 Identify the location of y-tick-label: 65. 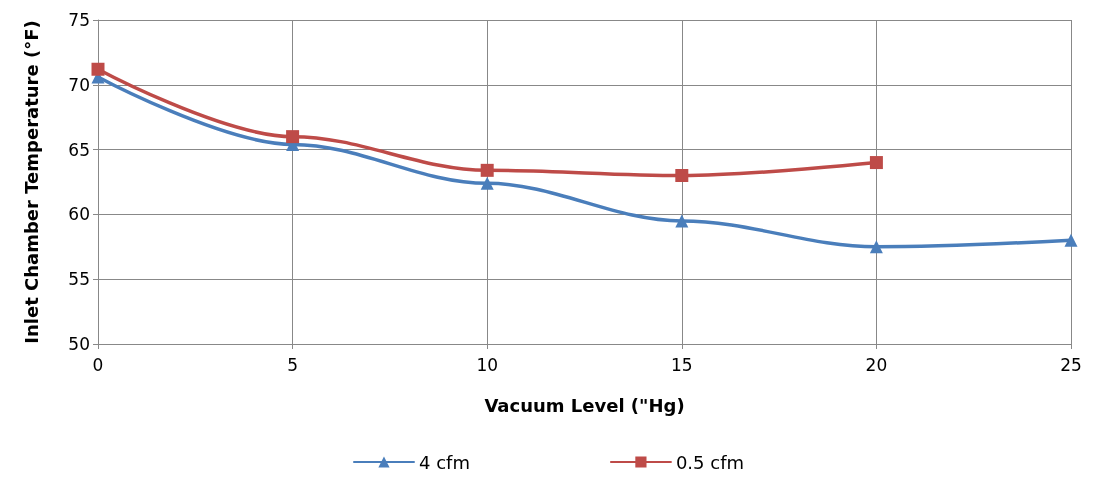
(79, 149).